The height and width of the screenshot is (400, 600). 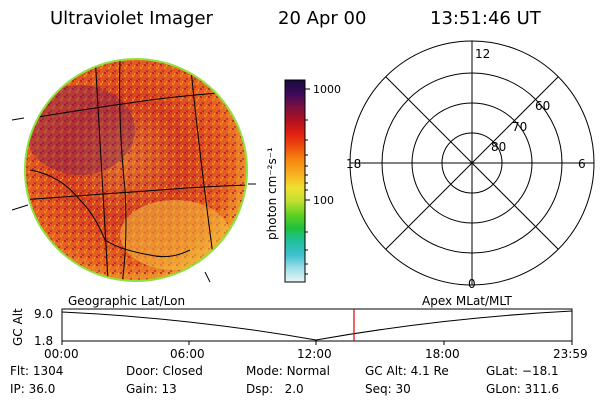 I want to click on glat-value: −18.1, so click(x=540, y=371).